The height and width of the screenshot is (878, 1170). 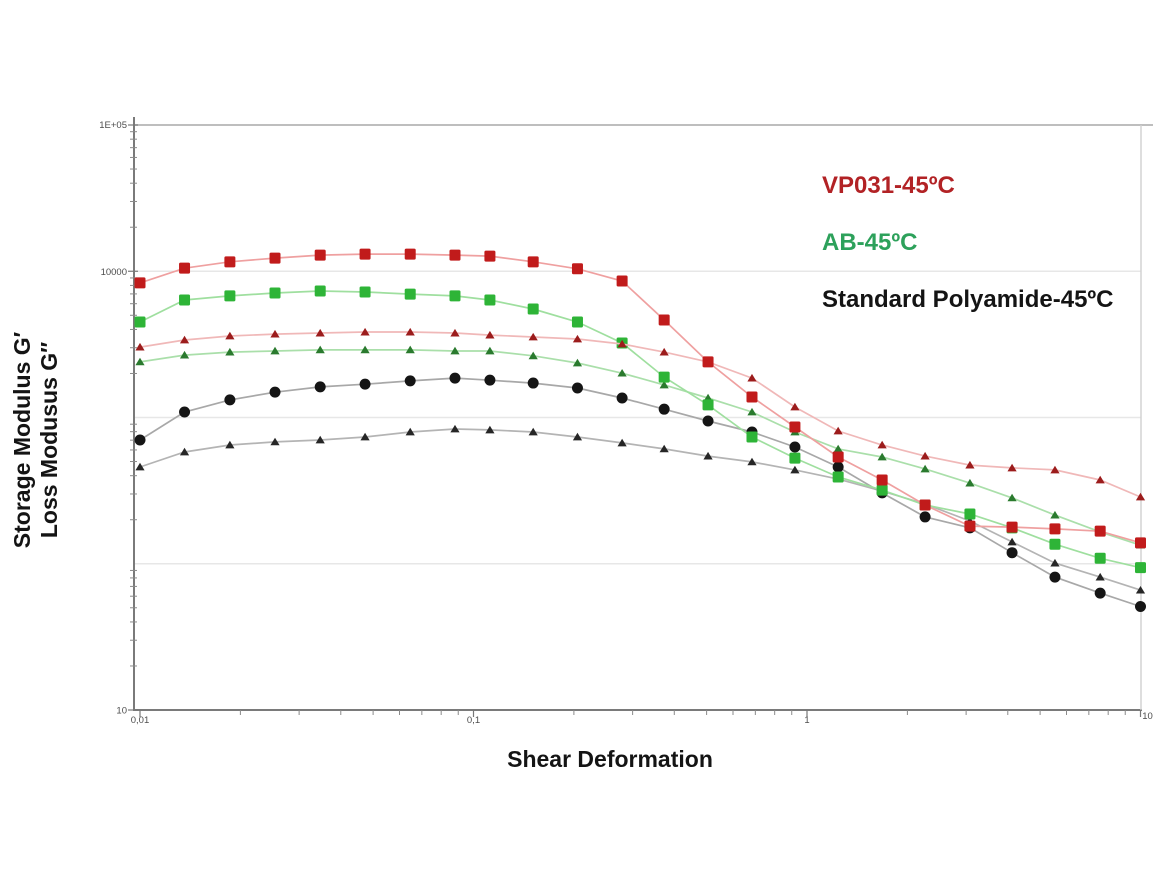 I want to click on y-axis-label-line1: Storage Modulus G′, so click(x=22, y=440).